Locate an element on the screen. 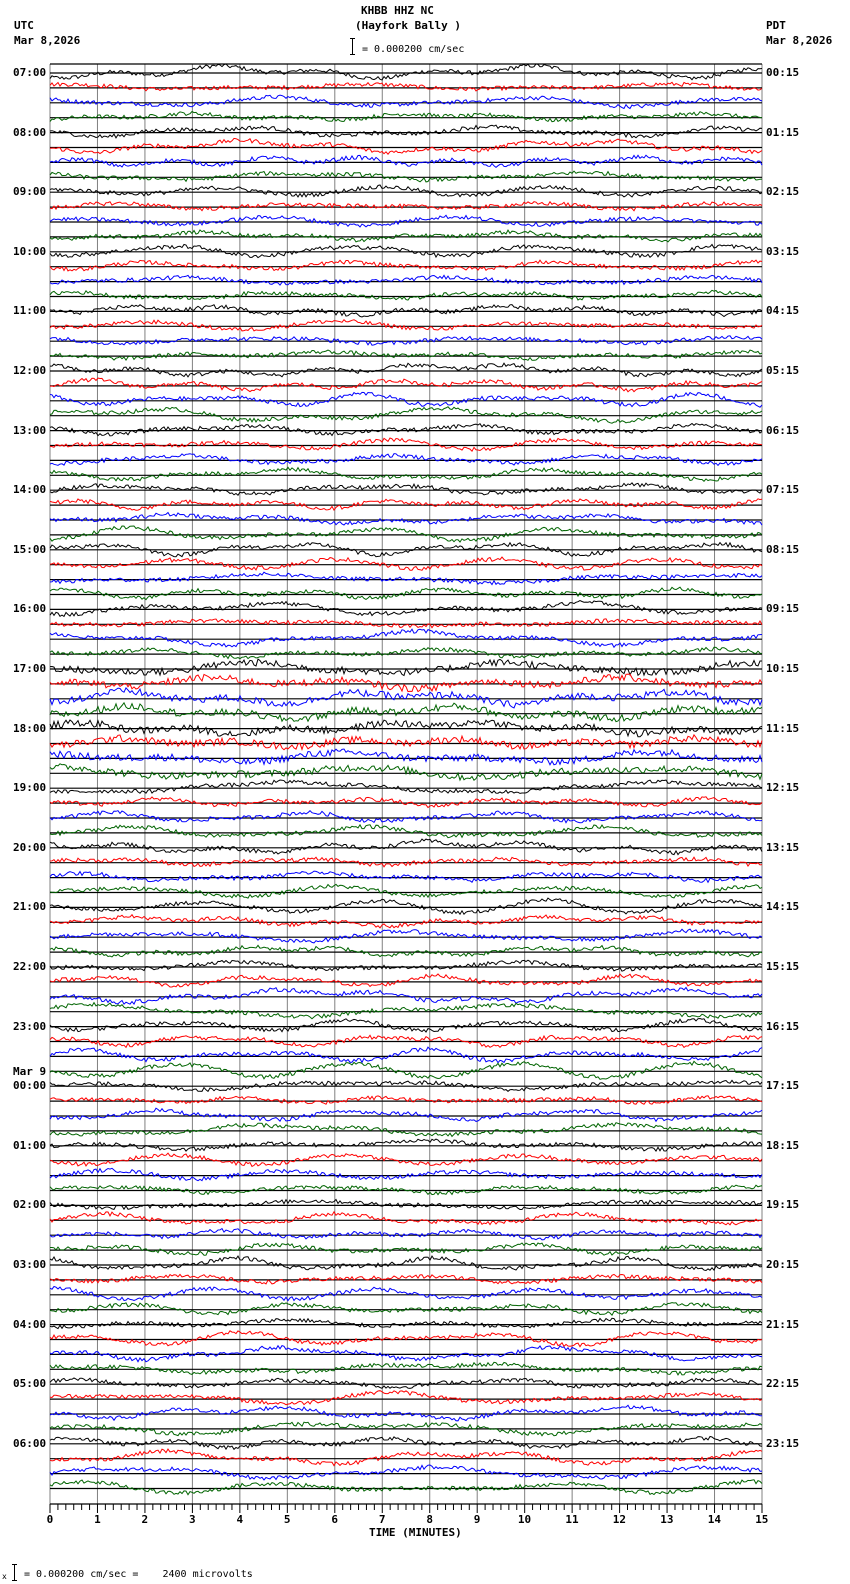 This screenshot has width=850, height=1584. left-hour-label: 01:00 is located at coordinates (30, 1145).